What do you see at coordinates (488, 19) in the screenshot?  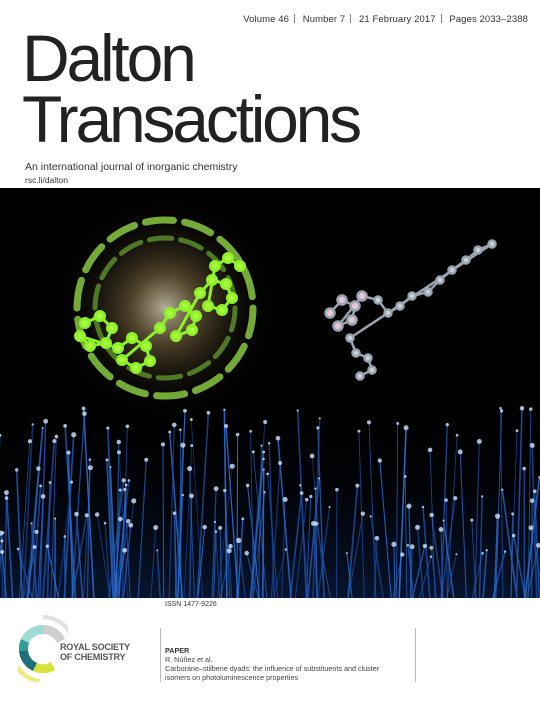 I see `page-range: Pages 2033–2388` at bounding box center [488, 19].